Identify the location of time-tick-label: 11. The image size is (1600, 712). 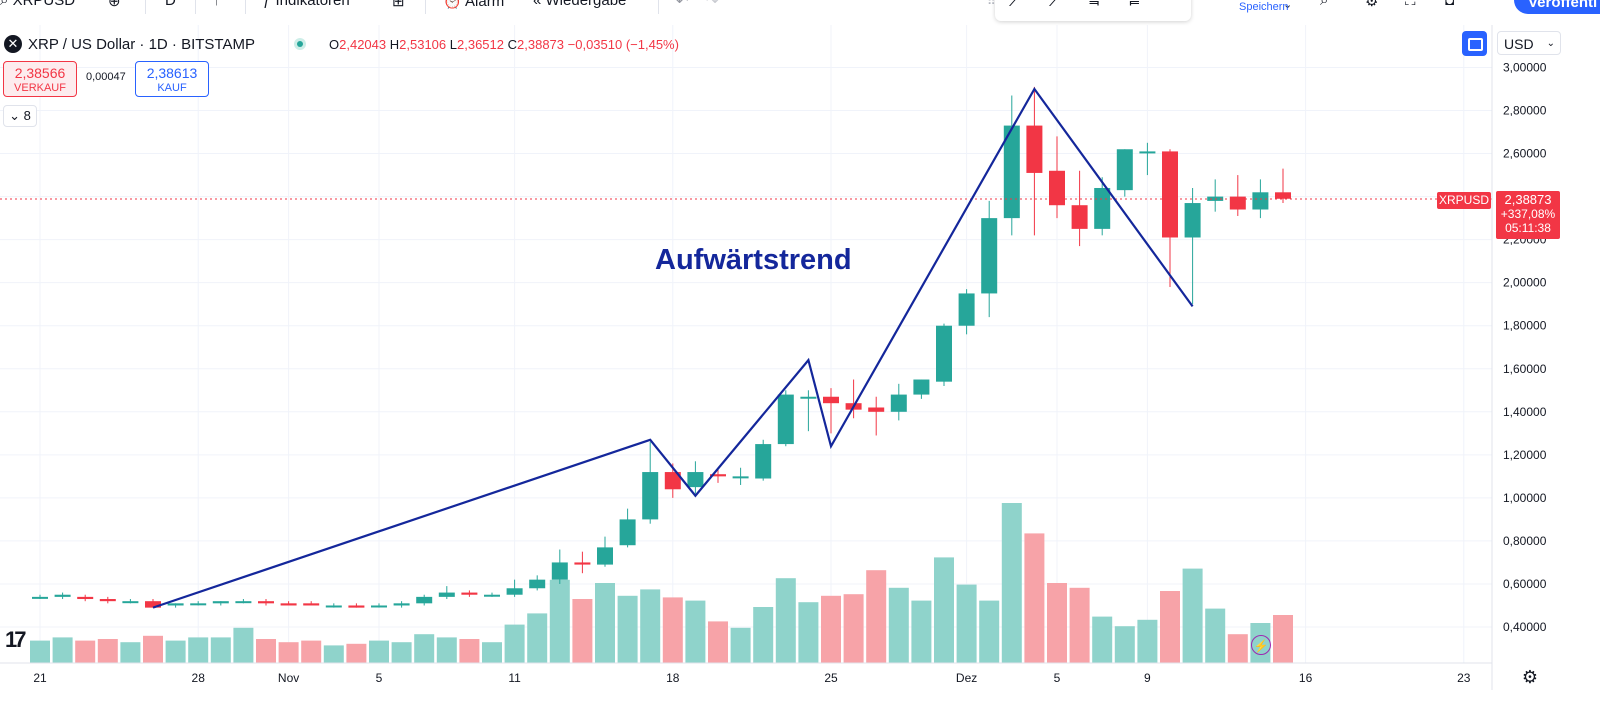
(514, 678).